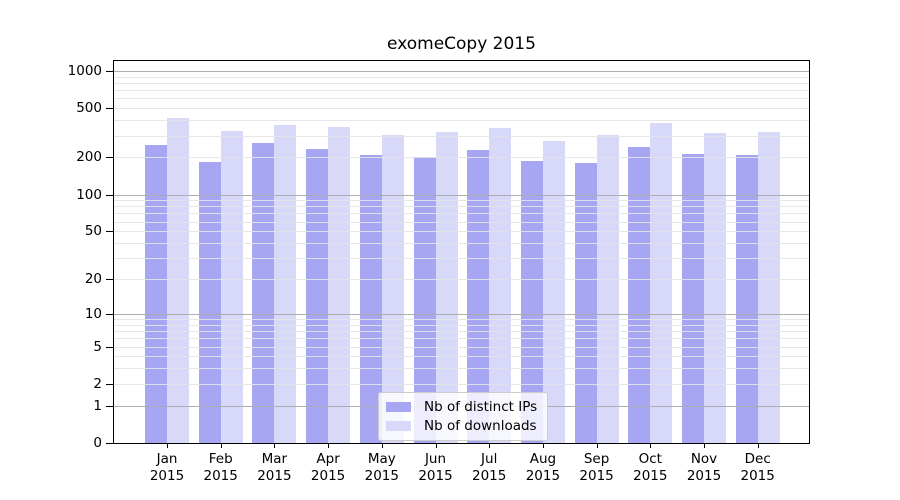 The width and height of the screenshot is (900, 500). What do you see at coordinates (381, 467) in the screenshot?
I see `x-tick-label: May 2015` at bounding box center [381, 467].